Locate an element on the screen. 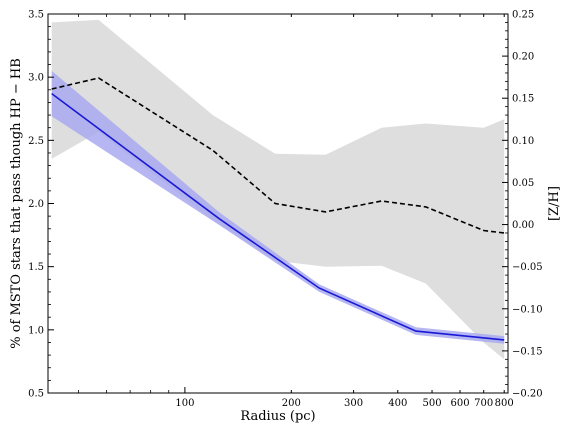  y2-tick-label: 0.00 is located at coordinates (523, 225).